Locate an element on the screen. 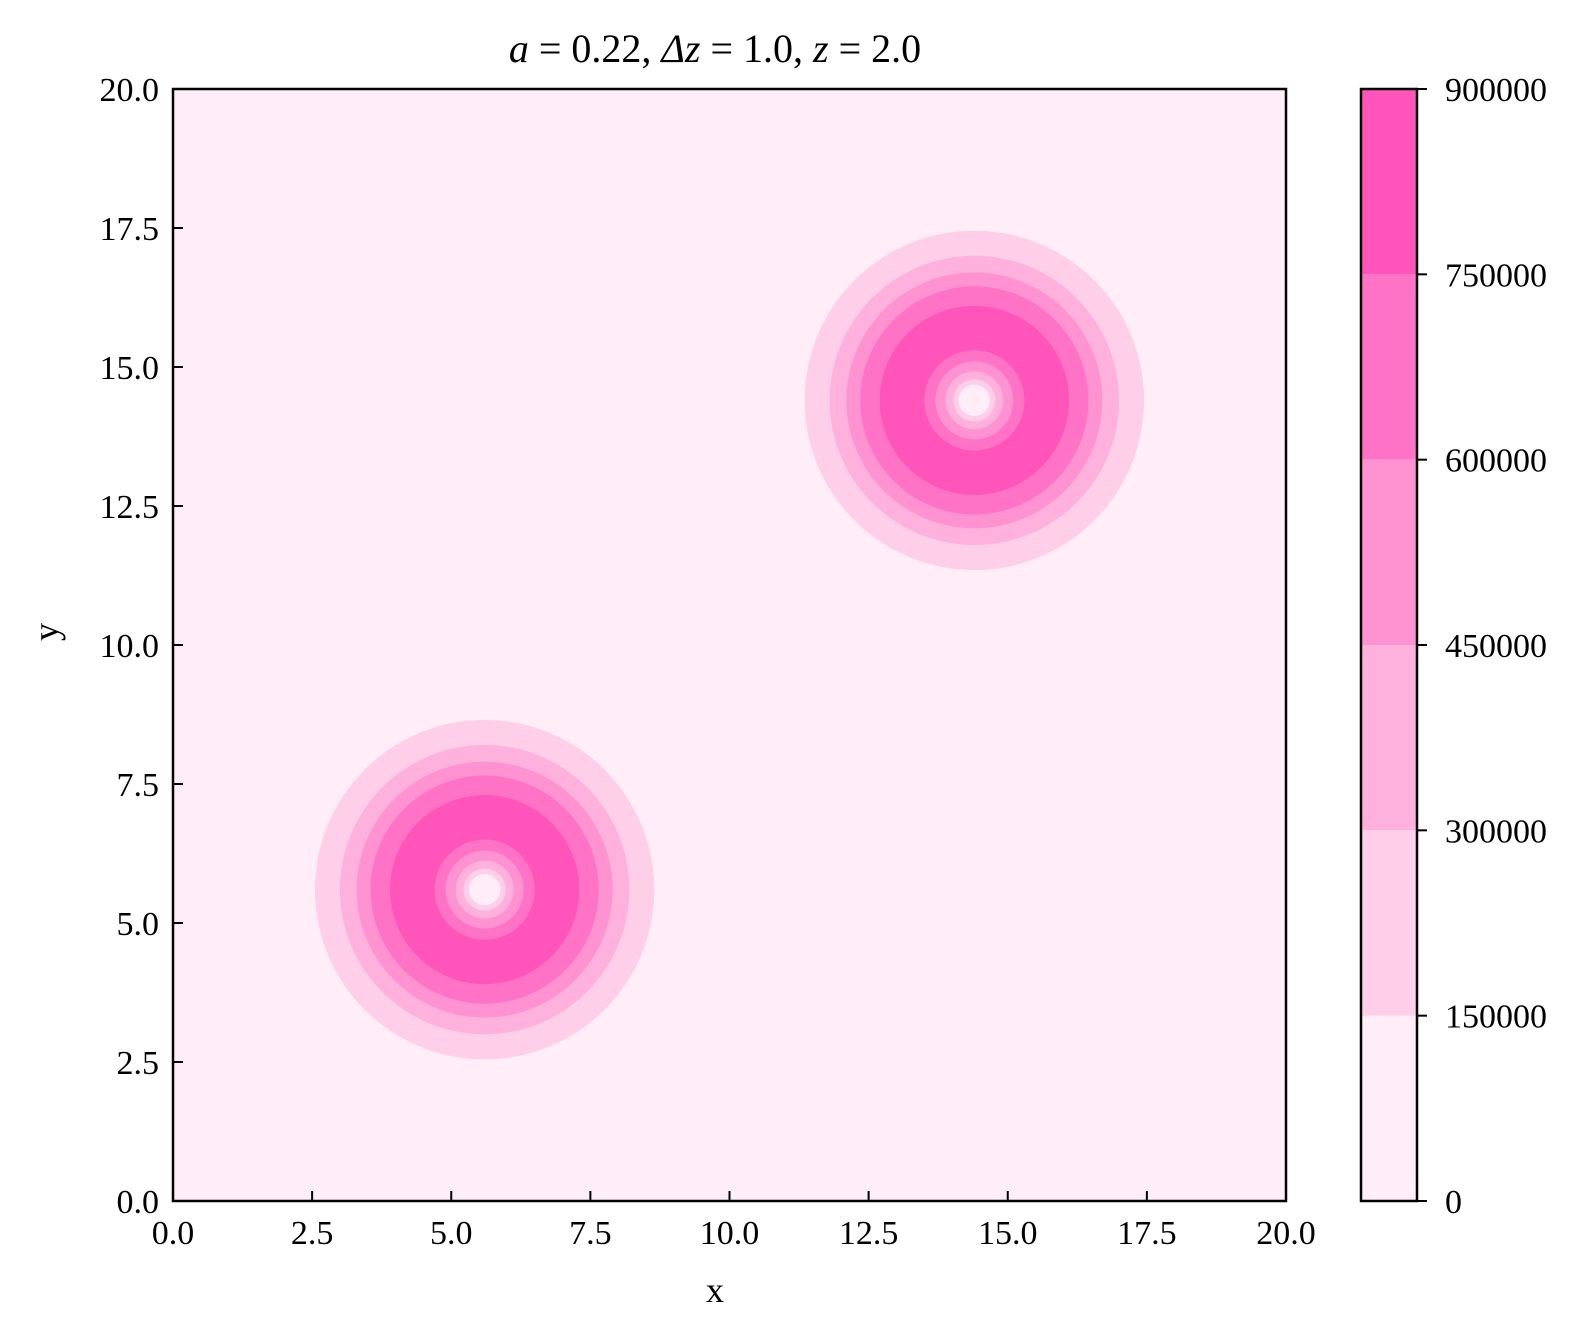 Image resolution: width=1594 pixels, height=1333 pixels. x-tick-label: 17.5 is located at coordinates (1147, 1233).